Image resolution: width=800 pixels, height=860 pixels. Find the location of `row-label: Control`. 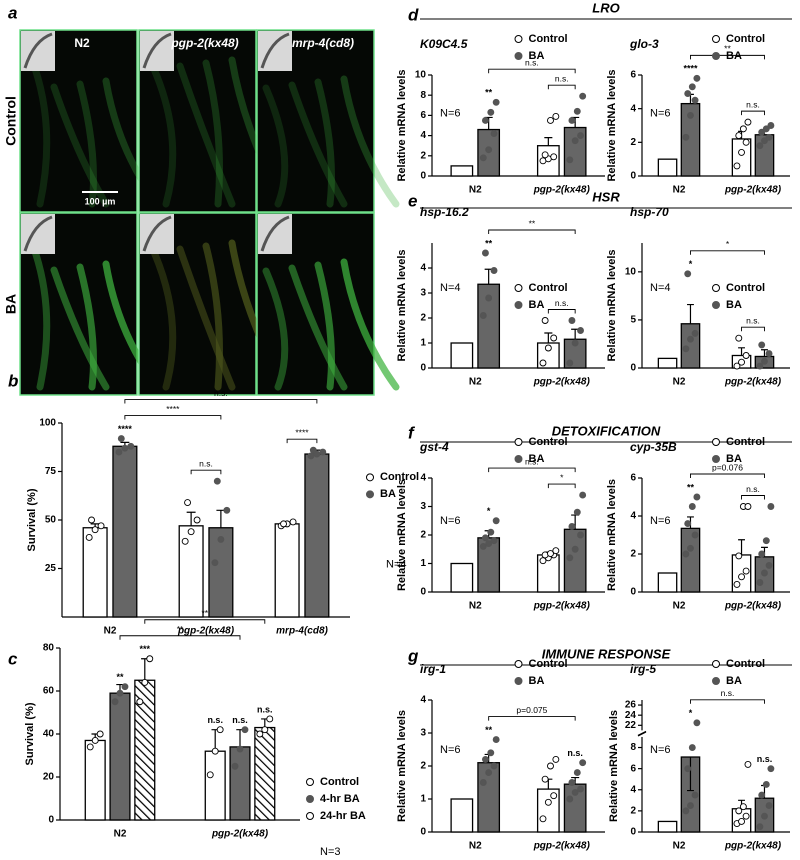

row-label: Control is located at coordinates (11, 121).